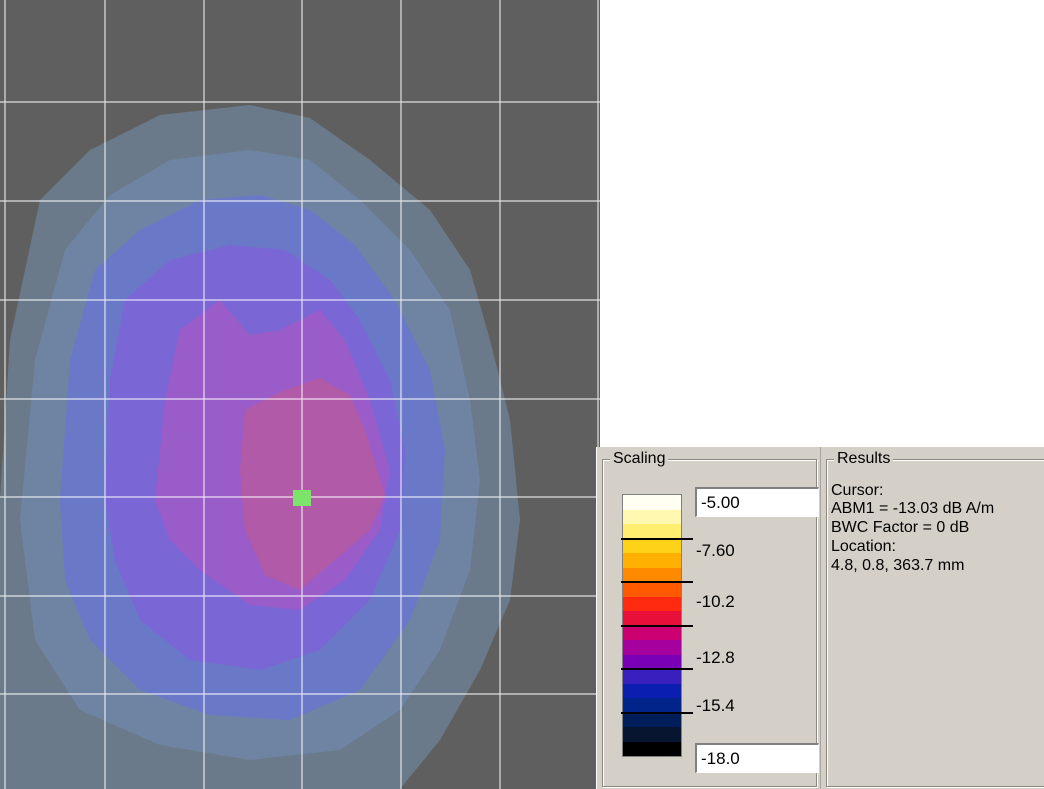  I want to click on location-label: Location:, so click(863, 546).